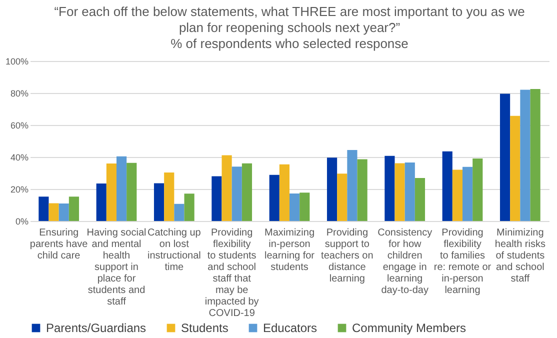 This screenshot has height=338, width=557. What do you see at coordinates (347, 256) in the screenshot?
I see `x-tick-label: Providing support to teachers on distance learning` at bounding box center [347, 256].